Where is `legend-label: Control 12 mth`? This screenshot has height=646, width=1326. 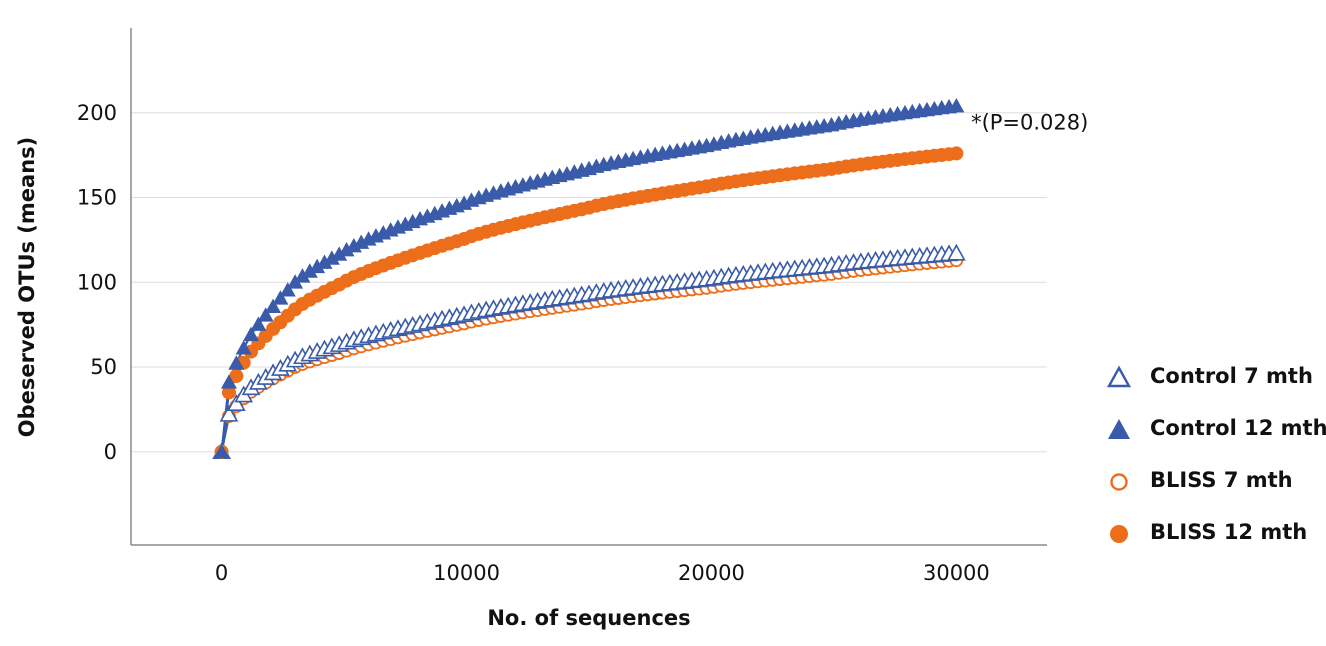 legend-label: Control 12 mth is located at coordinates (1238, 428).